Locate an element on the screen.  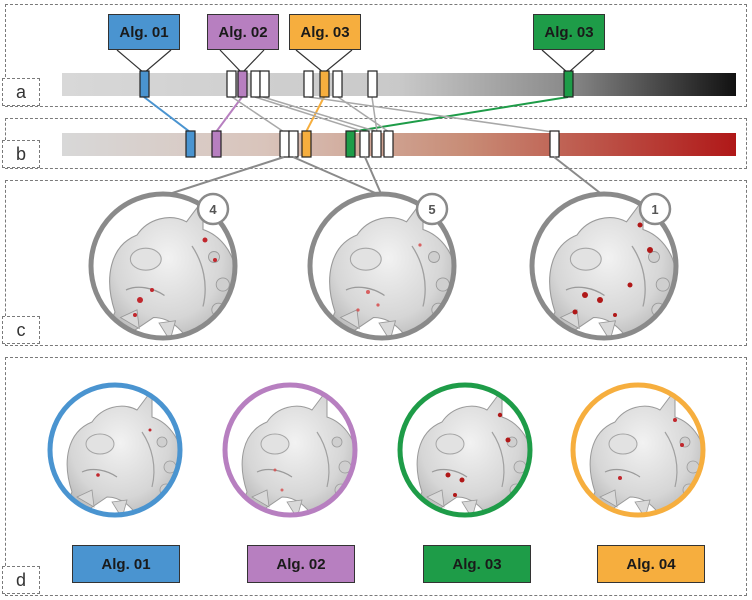
marker-a-alg01 is located at coordinates (144, 84).